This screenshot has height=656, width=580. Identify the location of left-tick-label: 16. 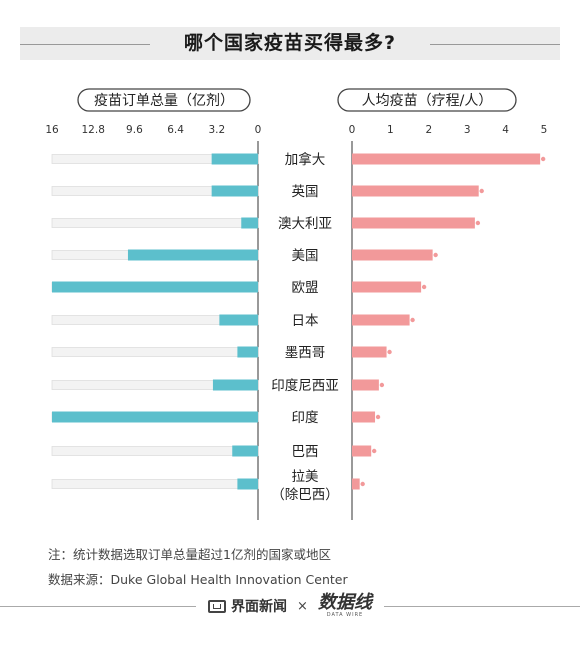
(52, 130).